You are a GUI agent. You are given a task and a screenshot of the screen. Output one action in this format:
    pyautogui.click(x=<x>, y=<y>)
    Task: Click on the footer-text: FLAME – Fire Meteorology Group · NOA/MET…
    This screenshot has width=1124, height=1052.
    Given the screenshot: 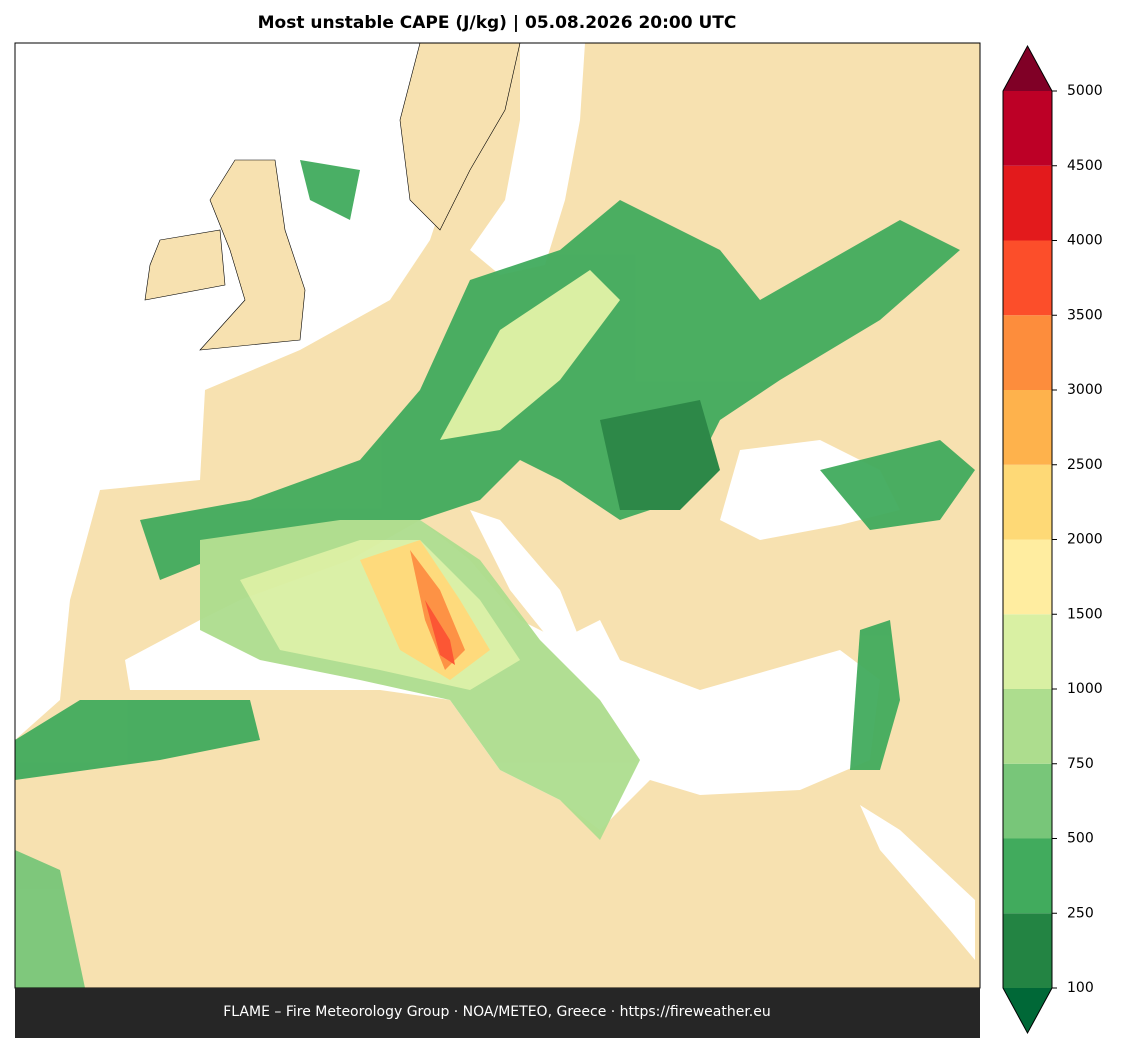 What is the action you would take?
    pyautogui.click(x=497, y=1012)
    